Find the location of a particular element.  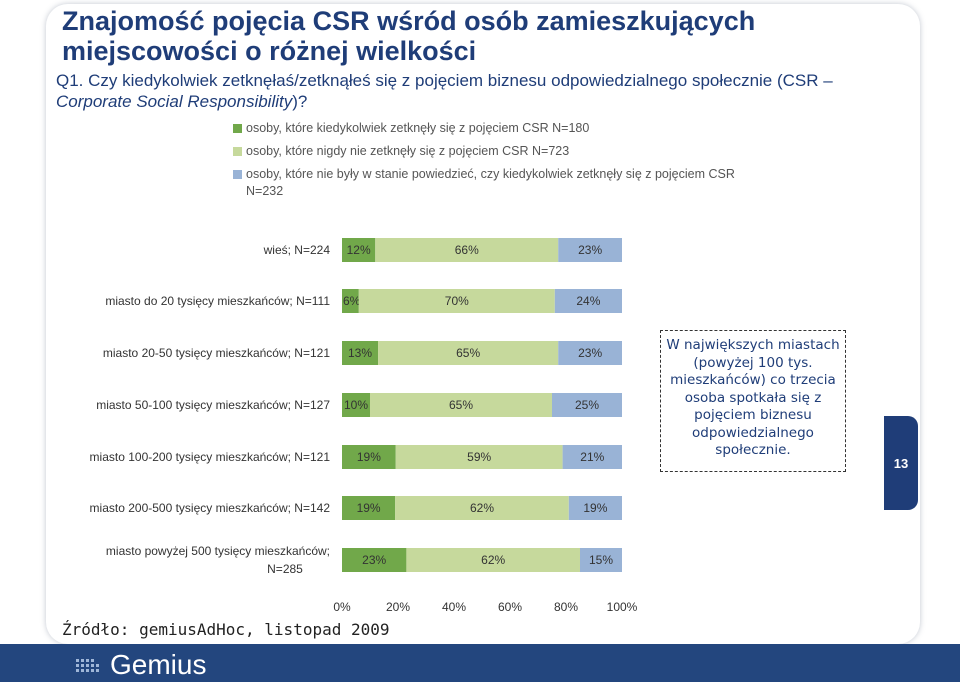

value-label: 10% is located at coordinates (356, 405).